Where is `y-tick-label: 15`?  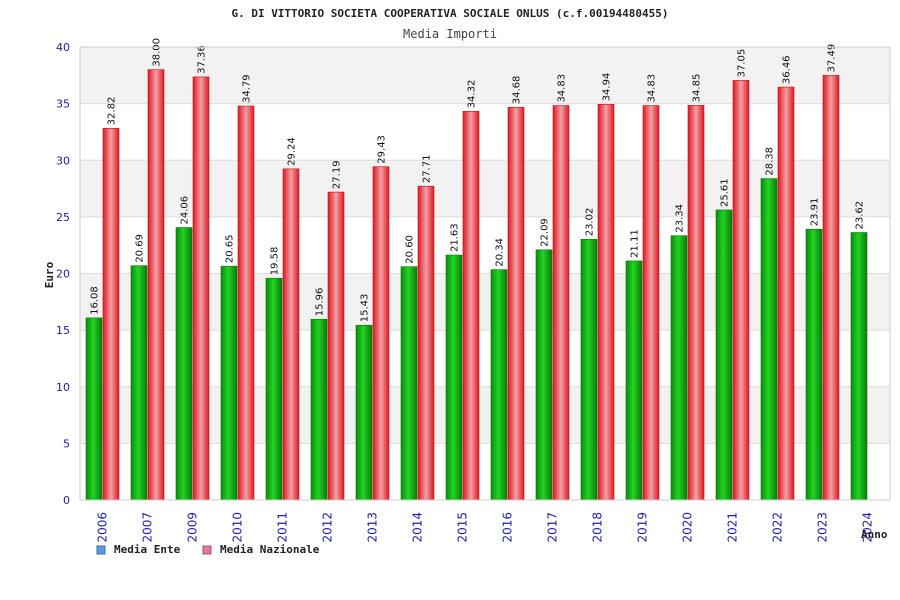
y-tick-label: 15 is located at coordinates (63, 330).